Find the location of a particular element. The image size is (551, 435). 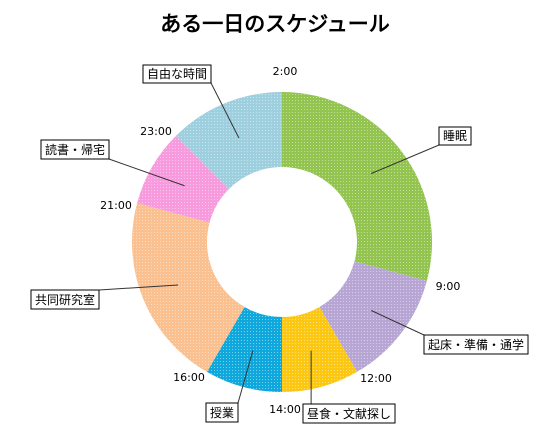

slice-label: 読書・帰宅 is located at coordinates (75, 149).